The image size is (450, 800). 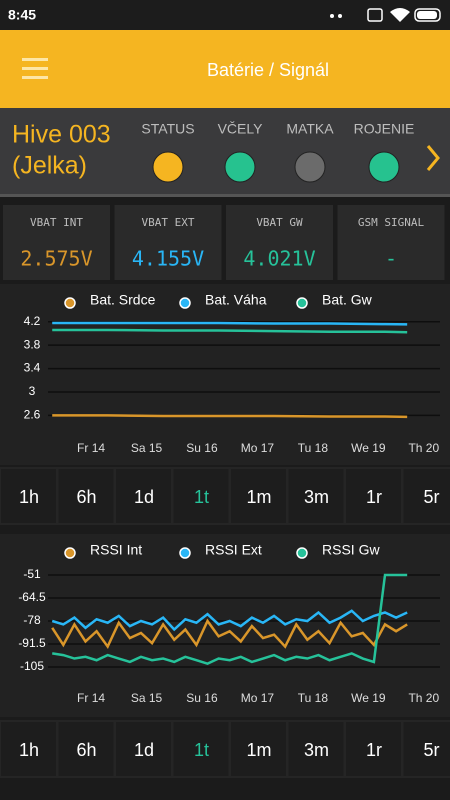 What do you see at coordinates (310, 129) in the screenshot?
I see `indicator-label: MATKA` at bounding box center [310, 129].